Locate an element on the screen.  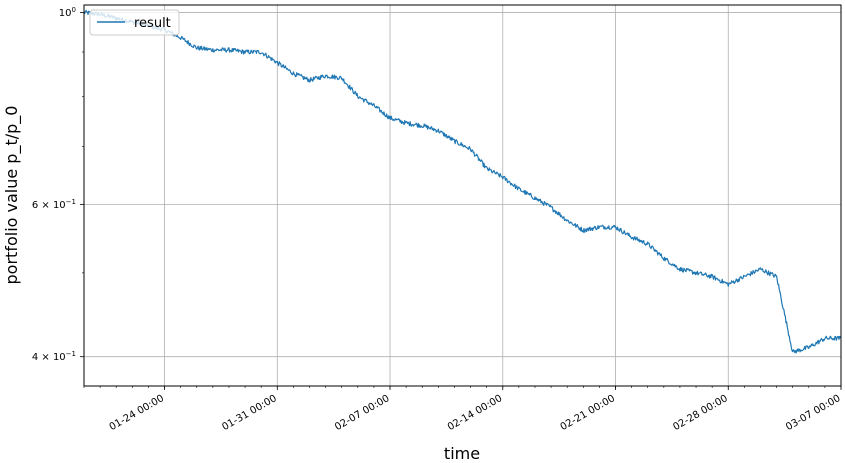
y-tick-label: 4 × 10⁻¹ is located at coordinates (54, 356).